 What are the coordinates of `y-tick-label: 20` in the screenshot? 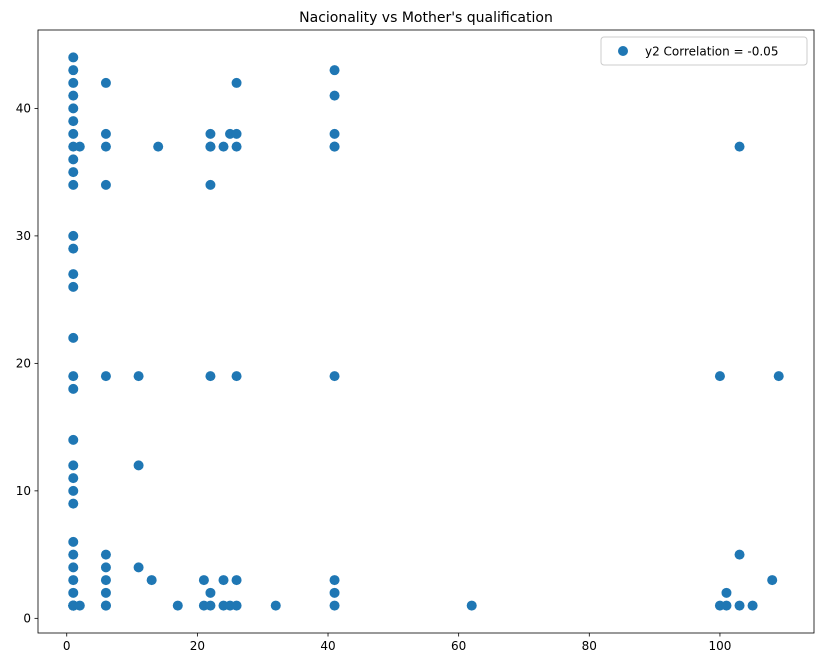 It's located at (23, 363).